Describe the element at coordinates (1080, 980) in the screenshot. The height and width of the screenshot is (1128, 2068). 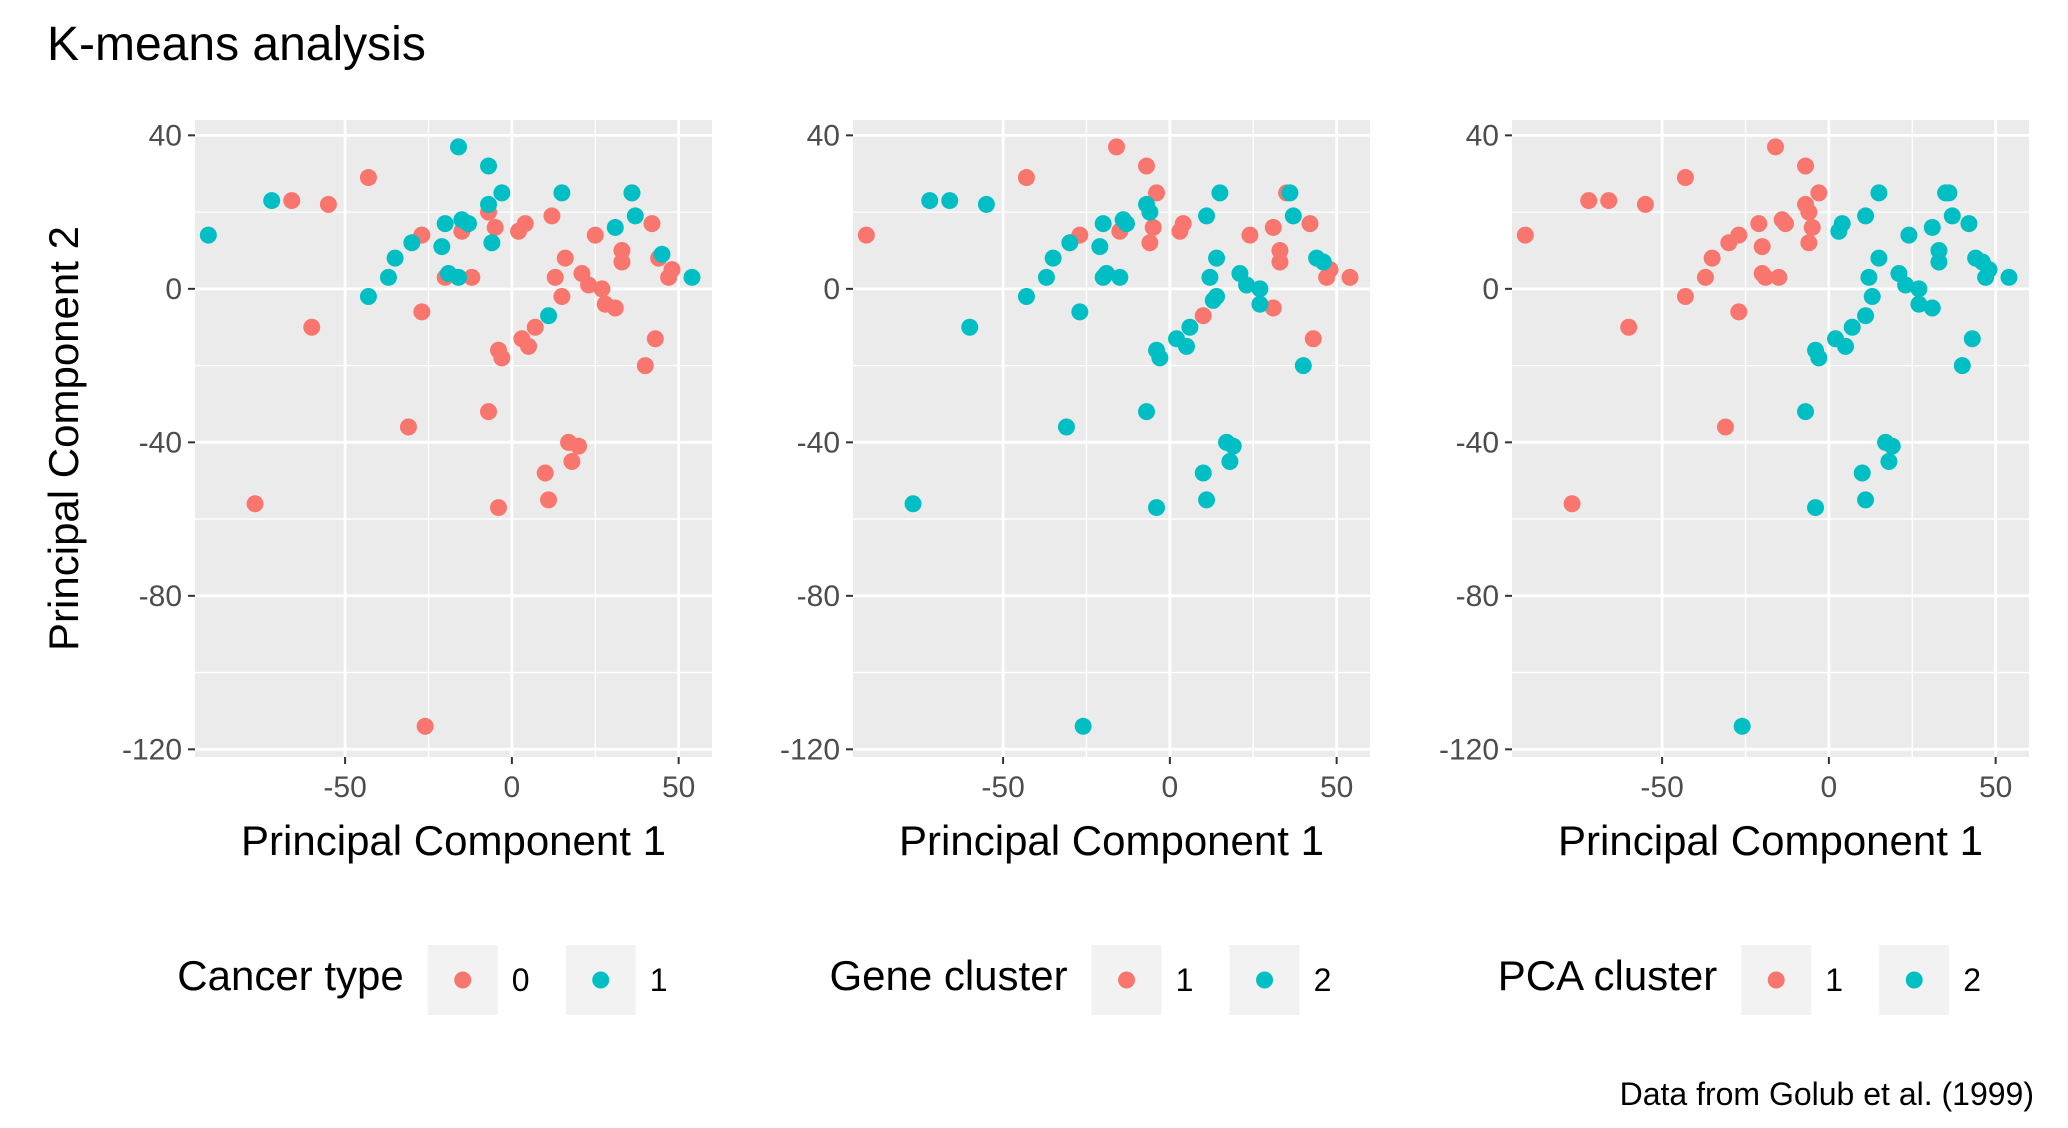
I see `legend: Gene cluster 1 2` at that location.